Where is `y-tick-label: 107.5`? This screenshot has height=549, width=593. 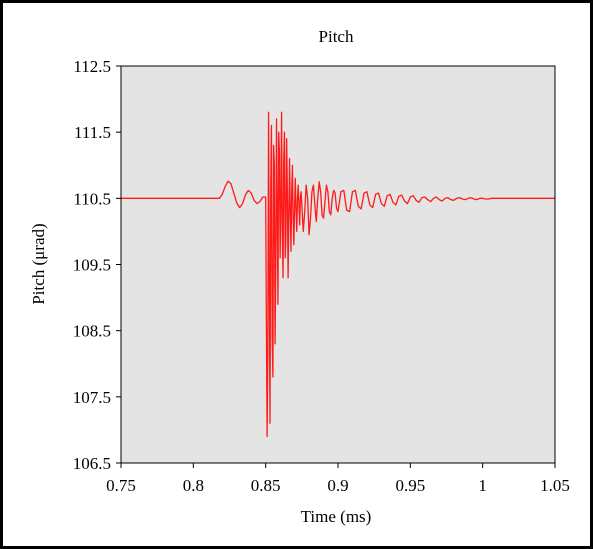 y-tick-label: 107.5 is located at coordinates (92, 397).